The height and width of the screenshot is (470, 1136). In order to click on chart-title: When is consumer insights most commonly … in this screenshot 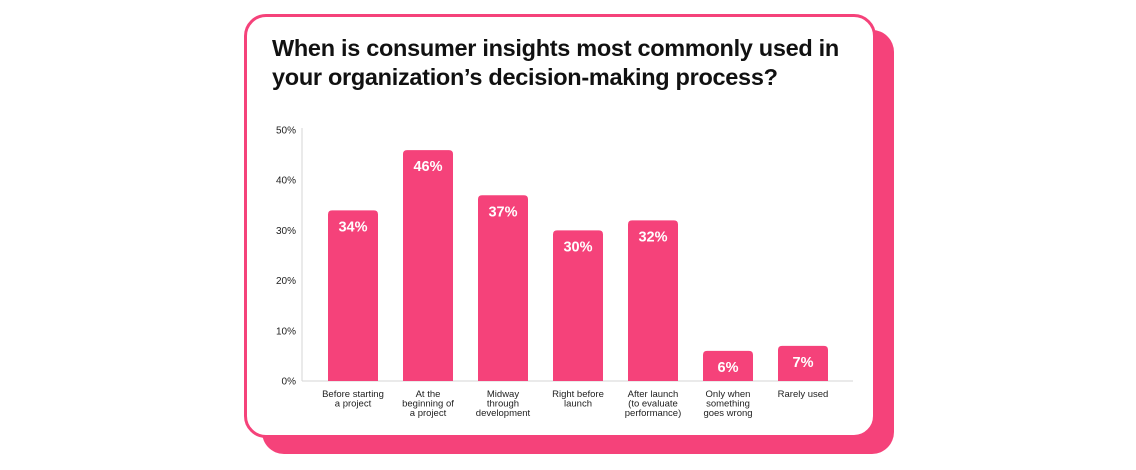, I will do `click(555, 62)`.